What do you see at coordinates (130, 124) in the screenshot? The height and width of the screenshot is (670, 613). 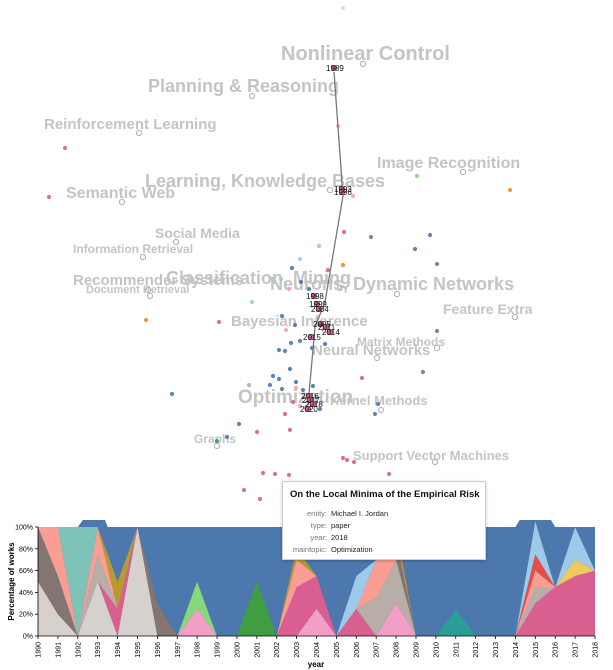 I see `topic-label: Reinforcement Learning` at bounding box center [130, 124].